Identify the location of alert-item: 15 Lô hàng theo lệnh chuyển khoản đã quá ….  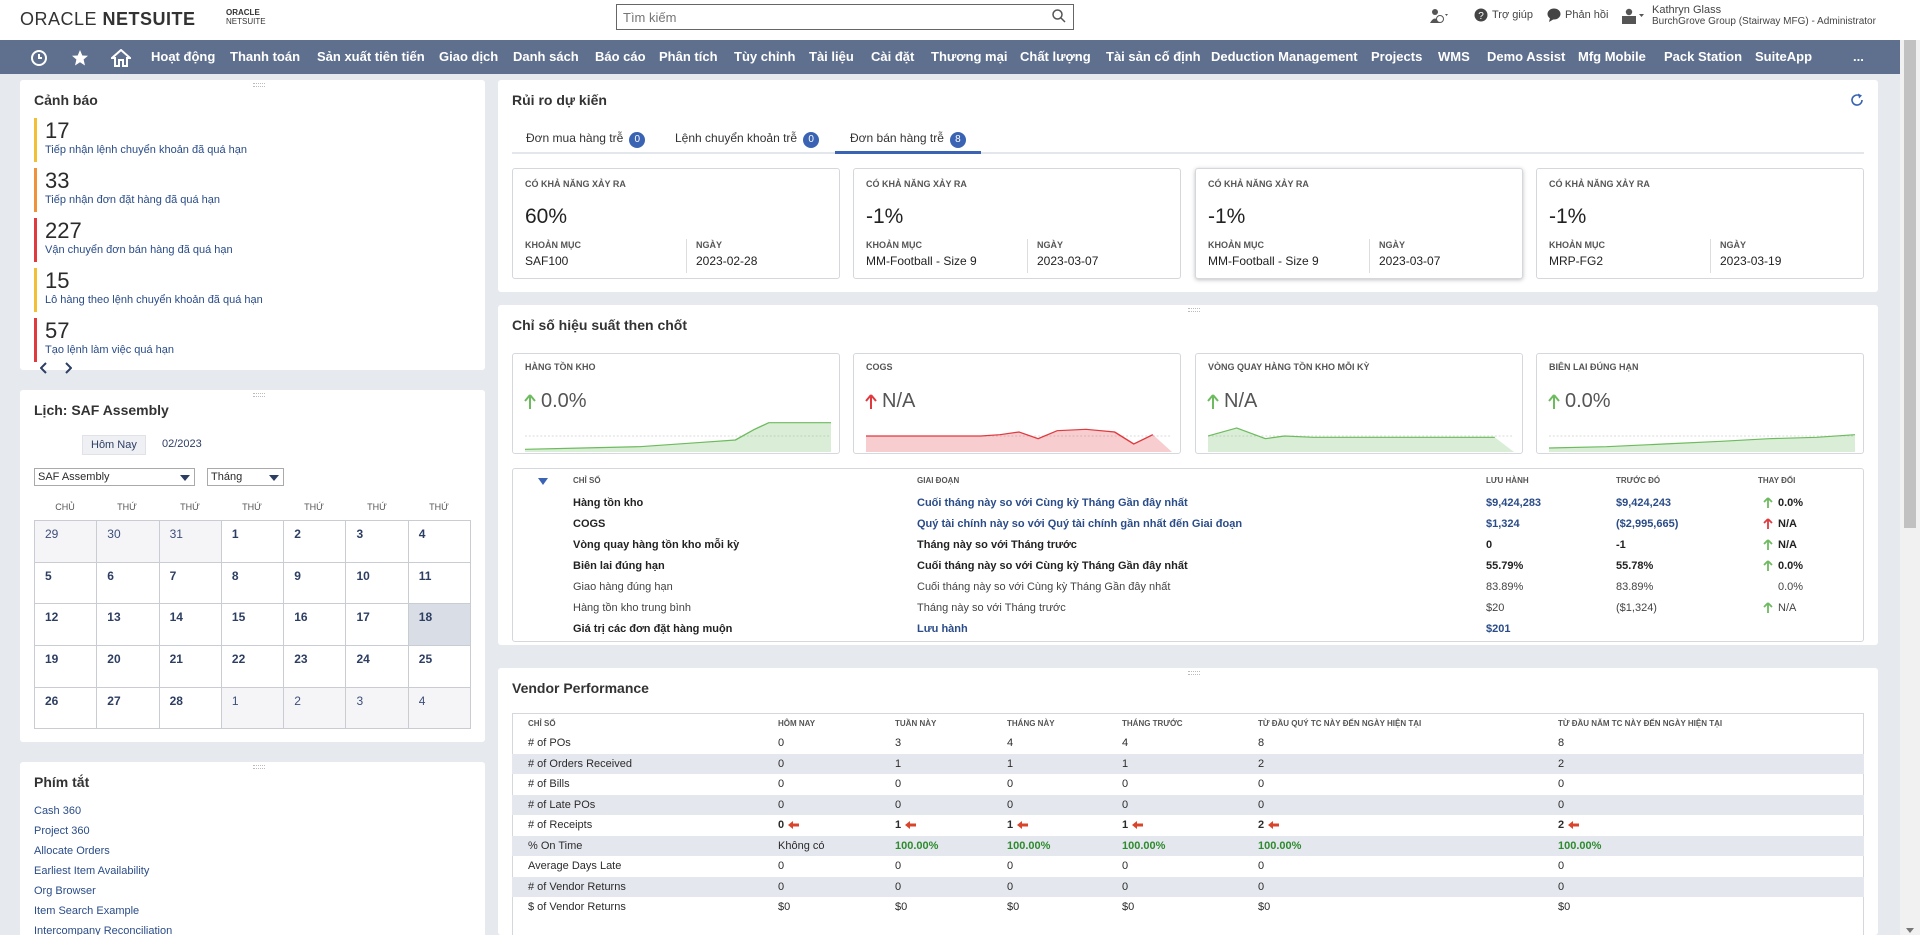
(244, 290).